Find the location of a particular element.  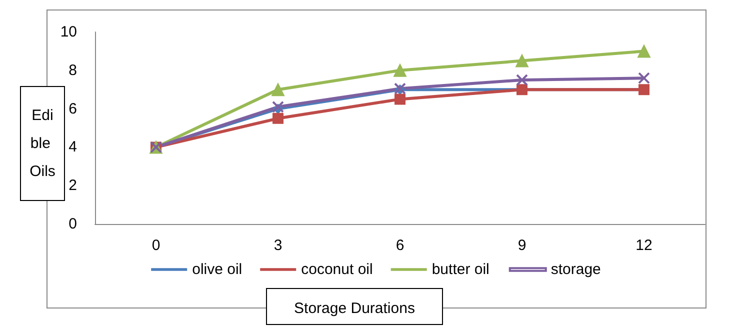

y-tick-label: 8 is located at coordinates (72, 70).